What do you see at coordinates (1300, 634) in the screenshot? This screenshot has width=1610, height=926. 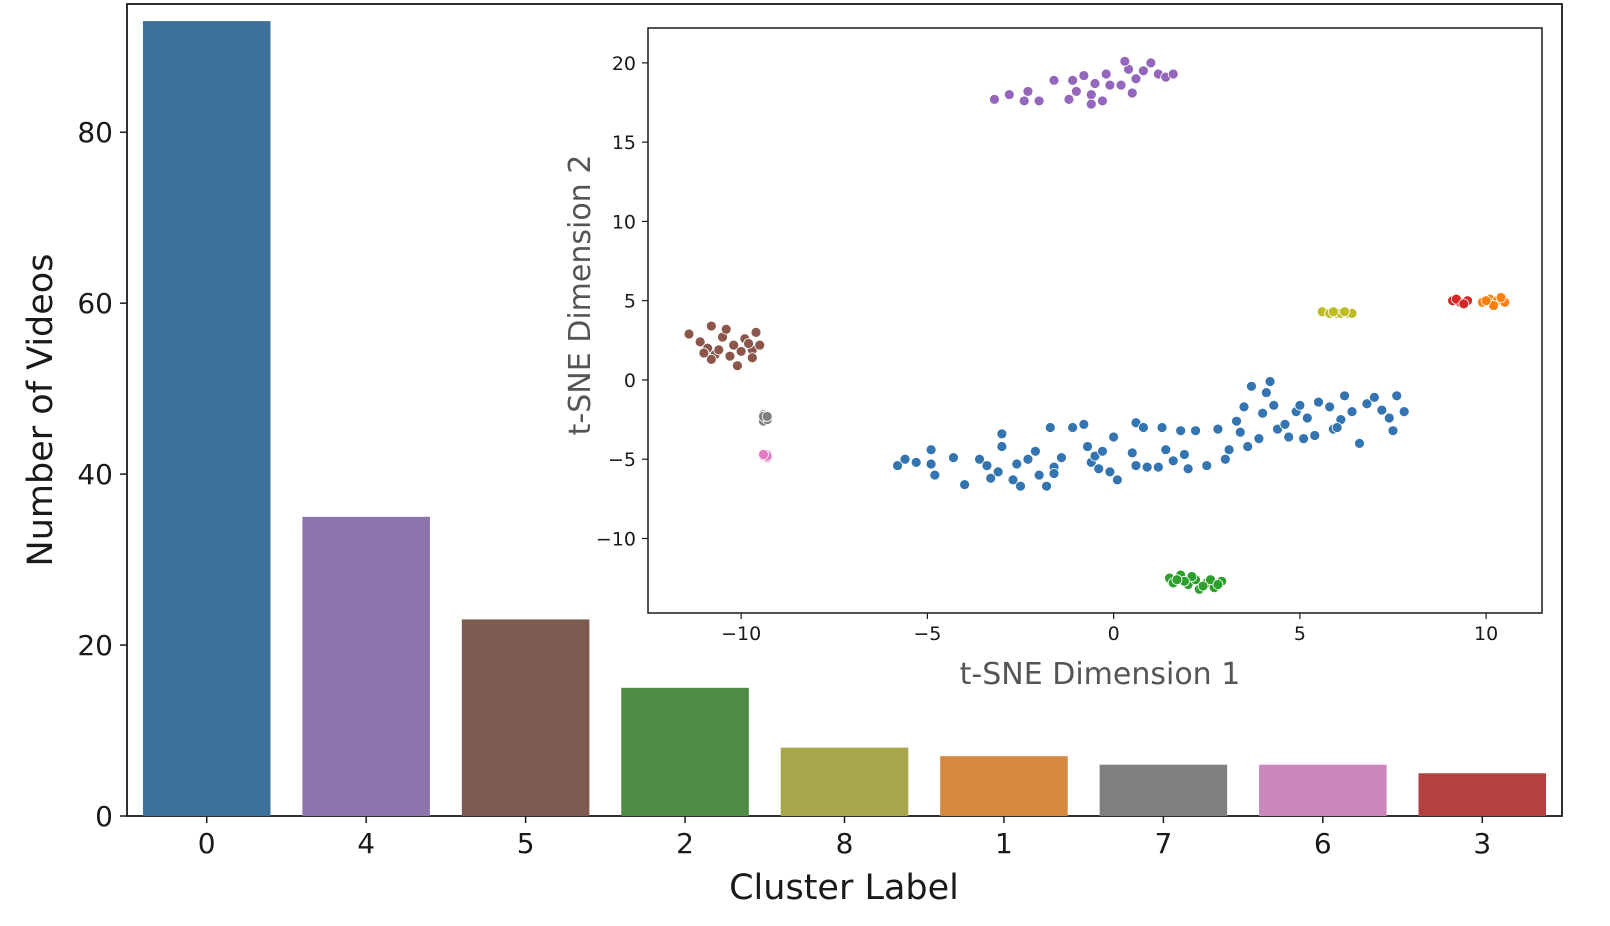 I see `tsne-x-tick-label: 5` at bounding box center [1300, 634].